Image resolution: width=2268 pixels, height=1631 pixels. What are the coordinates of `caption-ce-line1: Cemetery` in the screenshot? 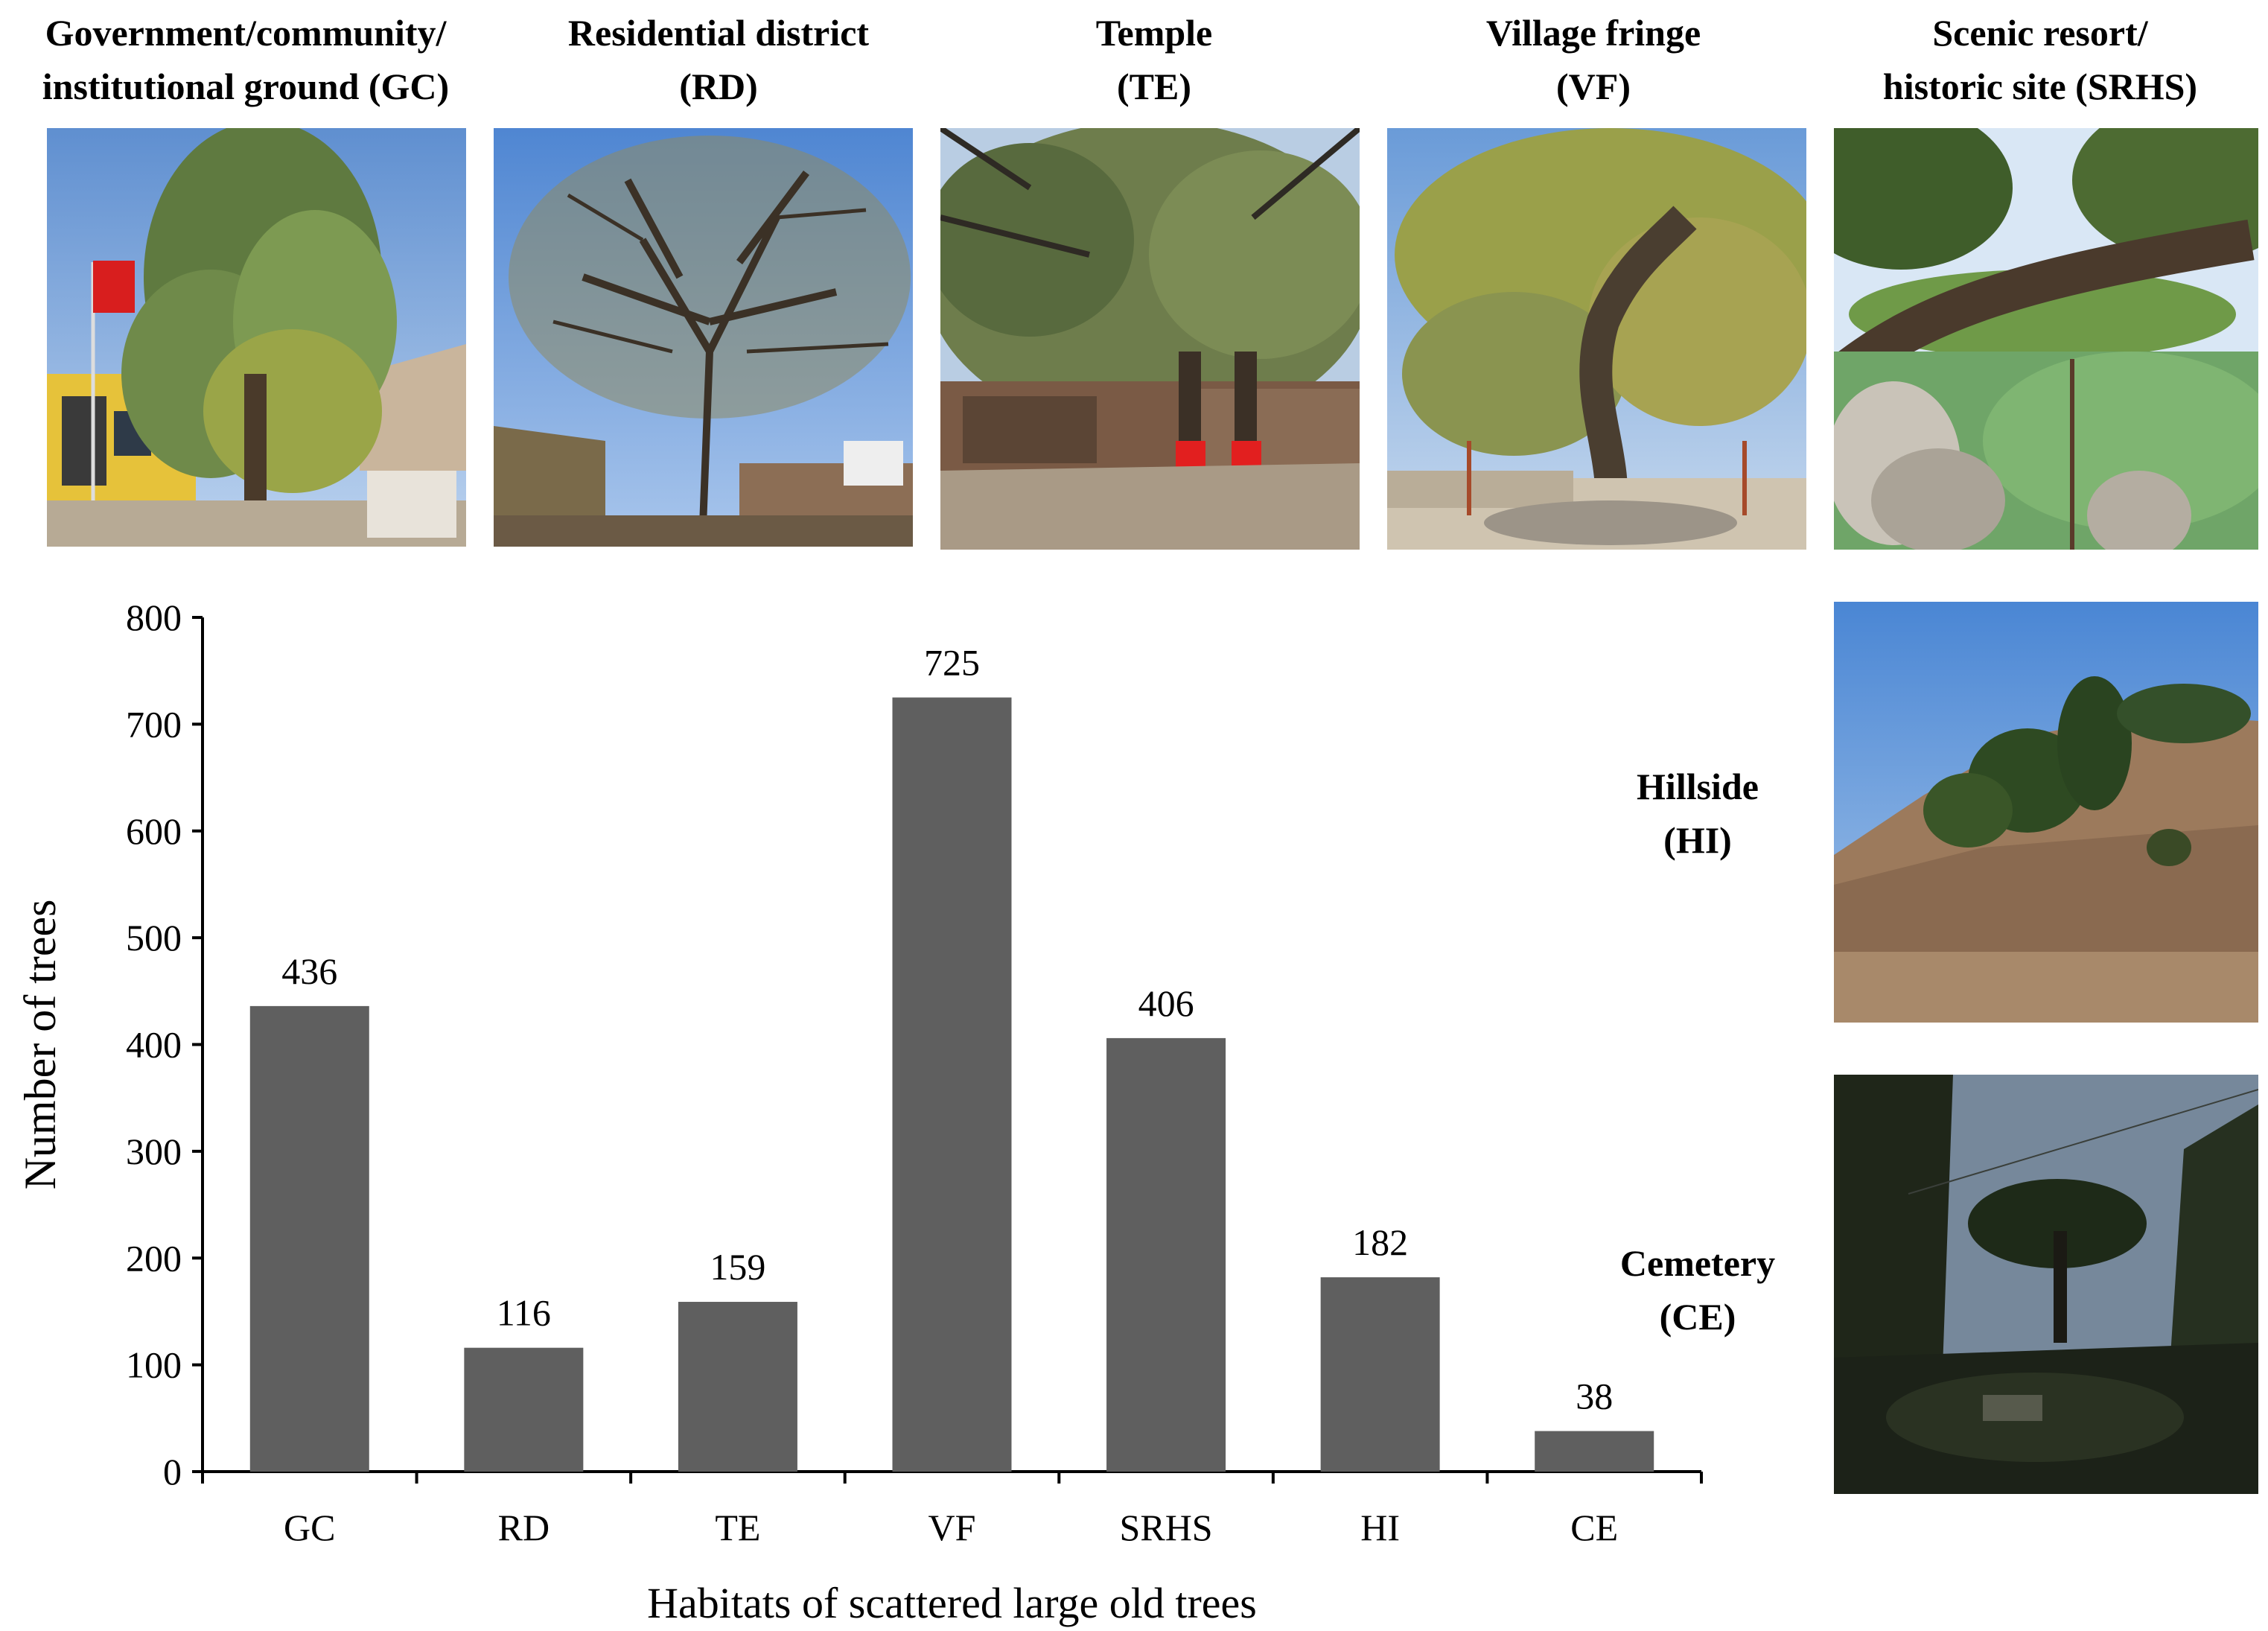 It's located at (1697, 1263).